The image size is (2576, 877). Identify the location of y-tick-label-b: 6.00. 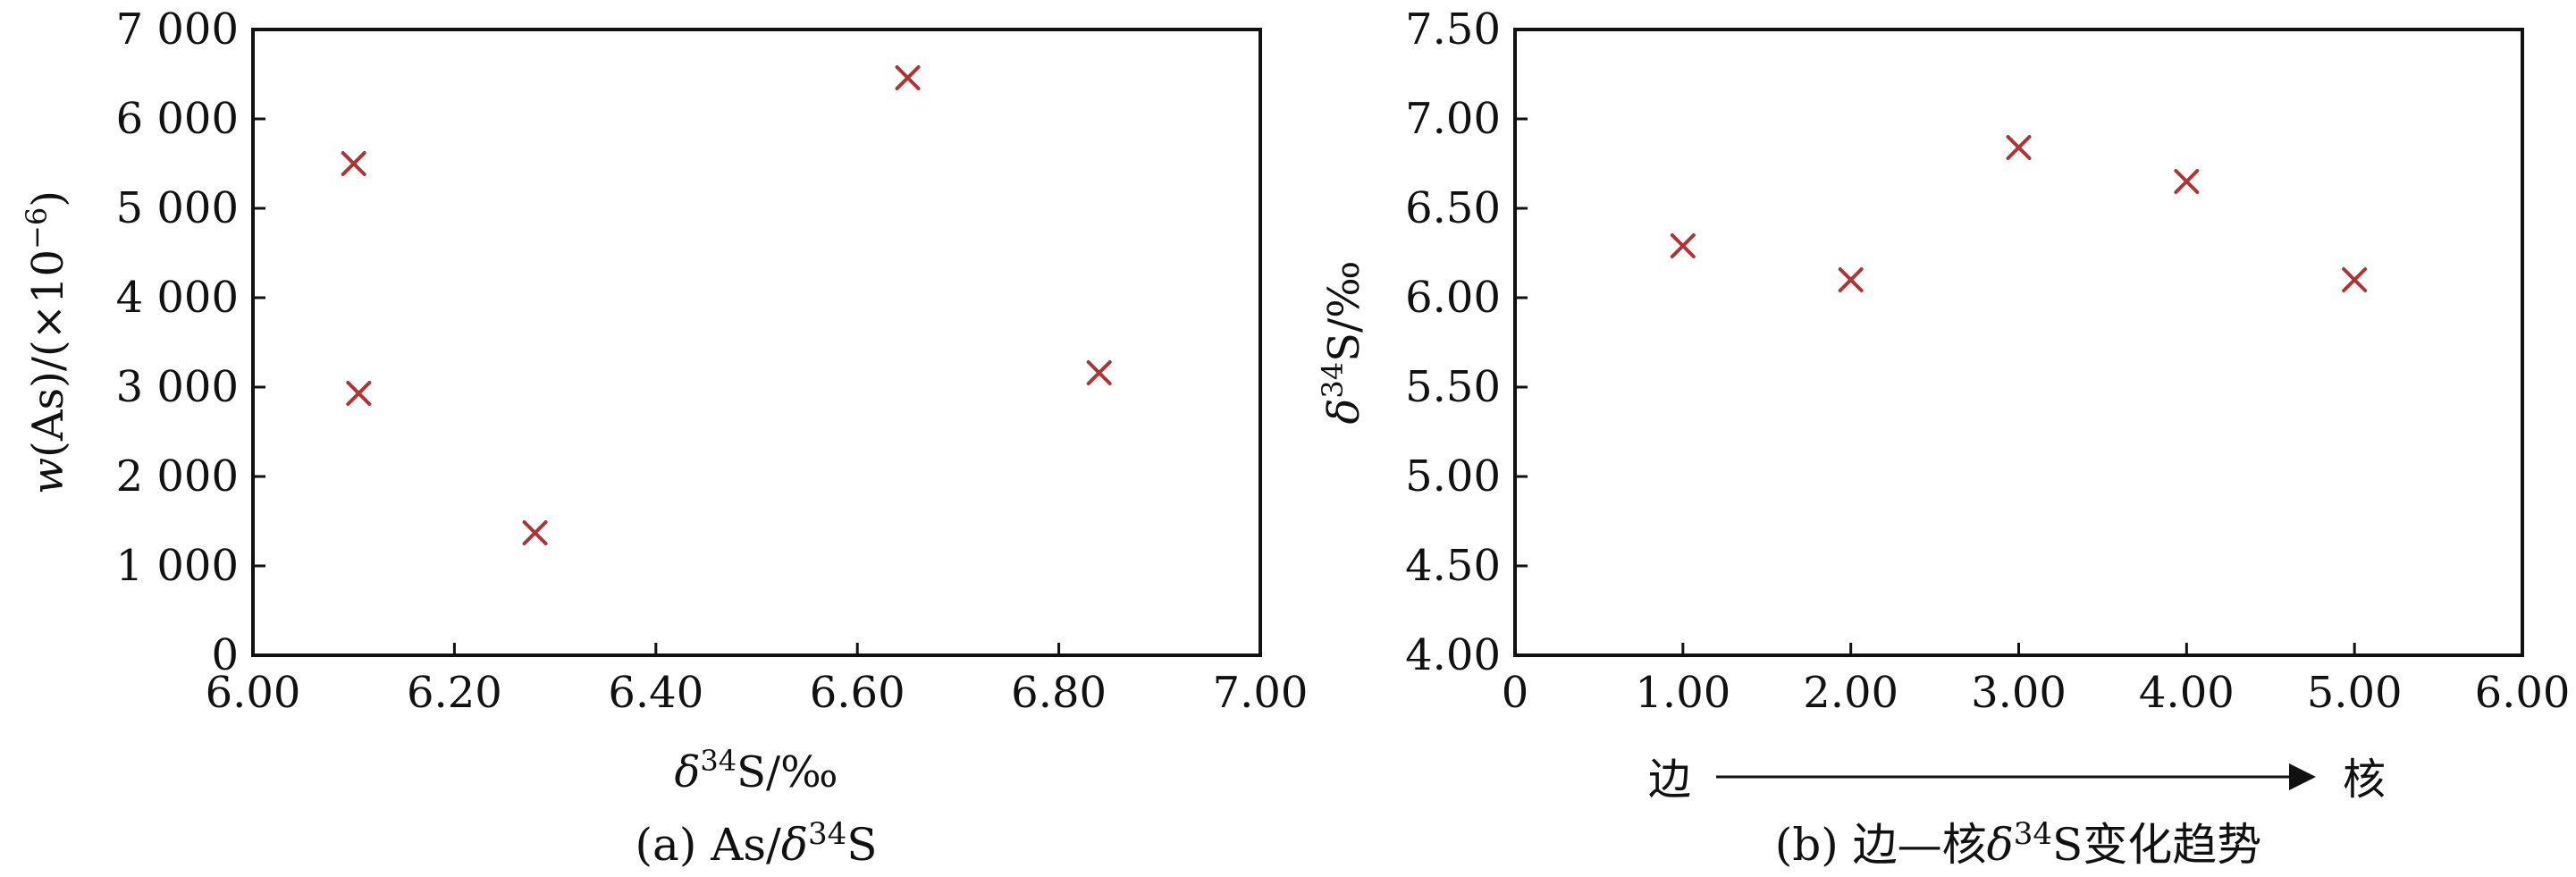
(1453, 298).